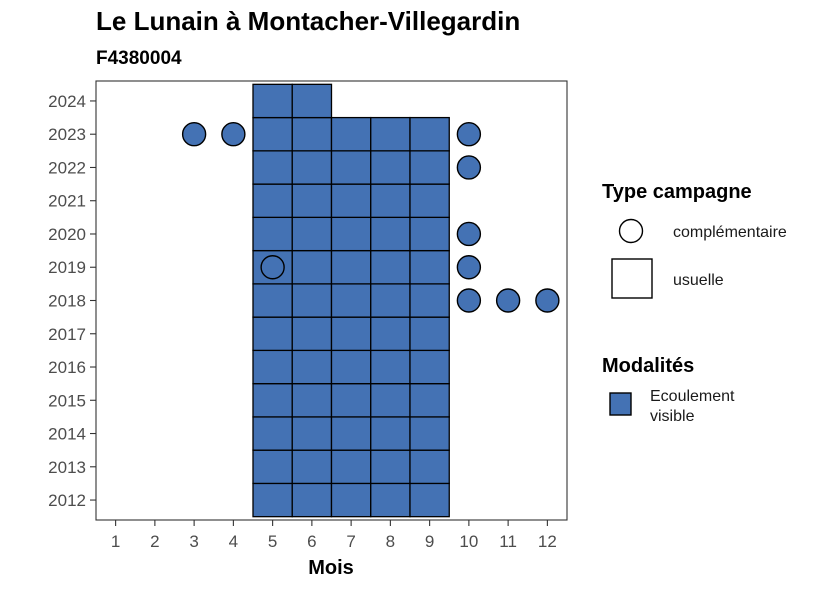  I want to click on tile-usuelle-m6-2019, so click(312, 267).